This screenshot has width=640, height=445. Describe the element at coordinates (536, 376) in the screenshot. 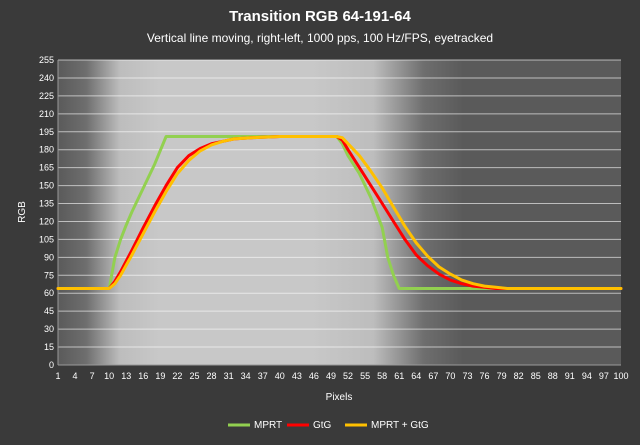

I see `x-tick-label: 85` at that location.